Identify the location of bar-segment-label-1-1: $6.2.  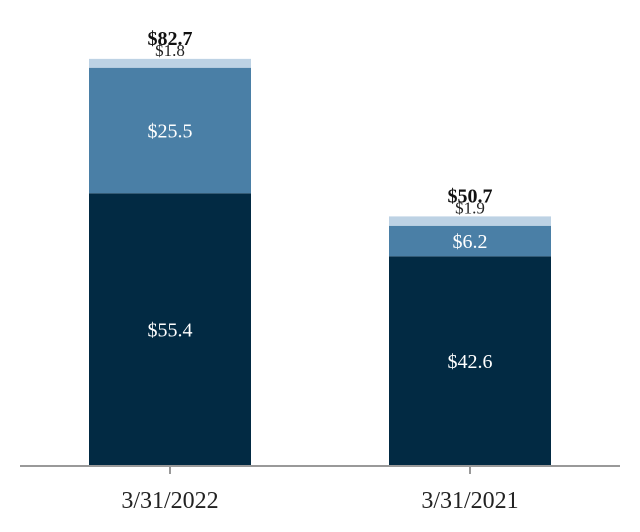
(470, 242).